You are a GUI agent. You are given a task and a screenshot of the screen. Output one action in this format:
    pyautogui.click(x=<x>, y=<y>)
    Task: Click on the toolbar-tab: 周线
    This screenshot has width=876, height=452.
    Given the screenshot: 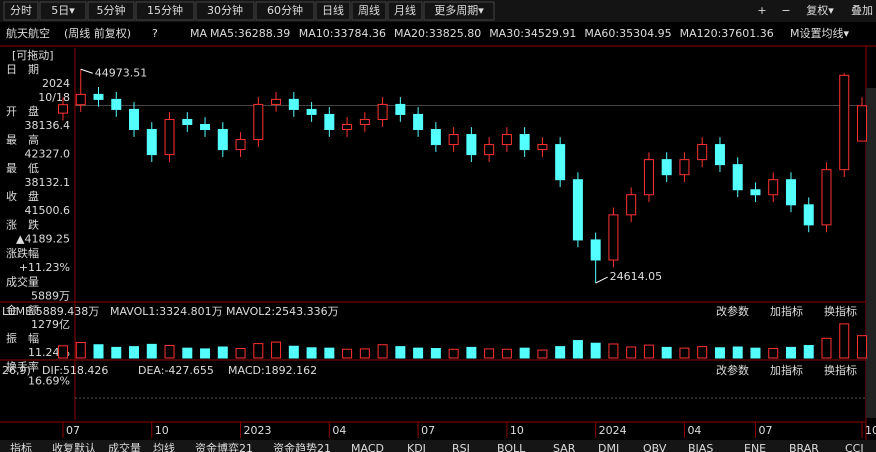 What is the action you would take?
    pyautogui.click(x=369, y=10)
    